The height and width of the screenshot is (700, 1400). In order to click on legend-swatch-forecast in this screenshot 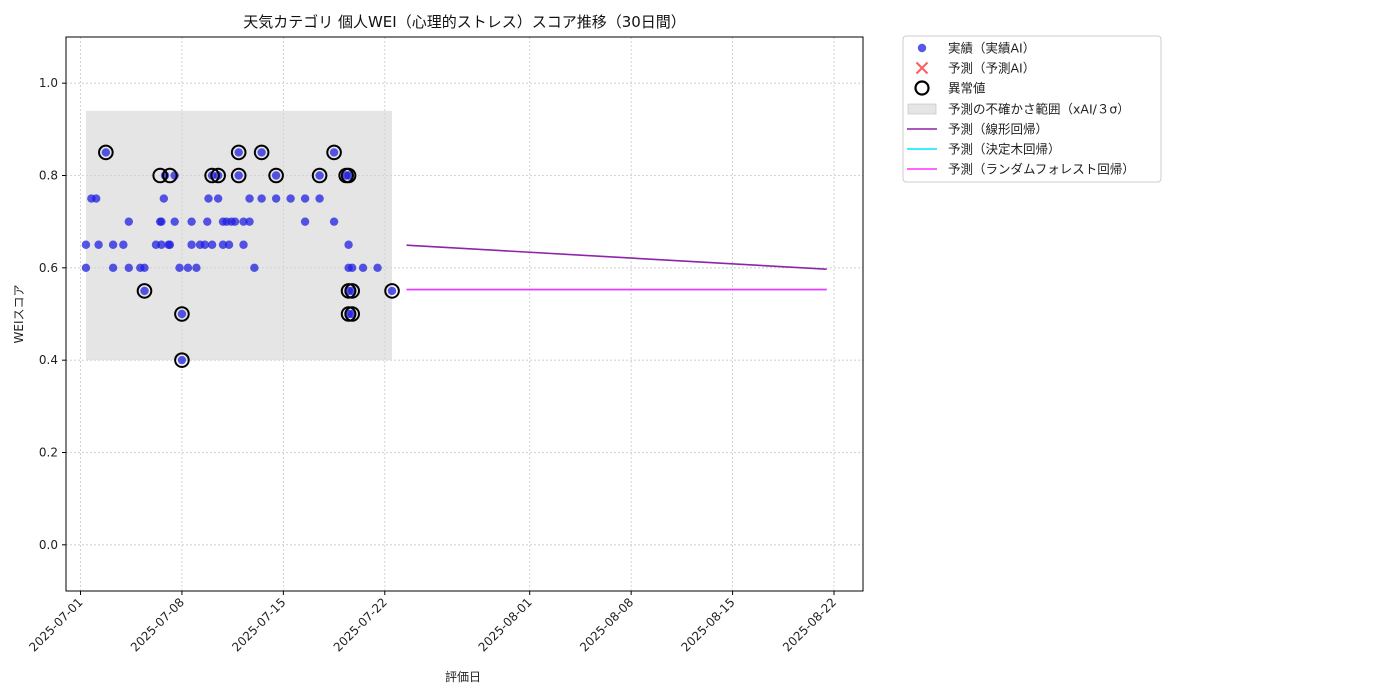, I will do `click(922, 68)`.